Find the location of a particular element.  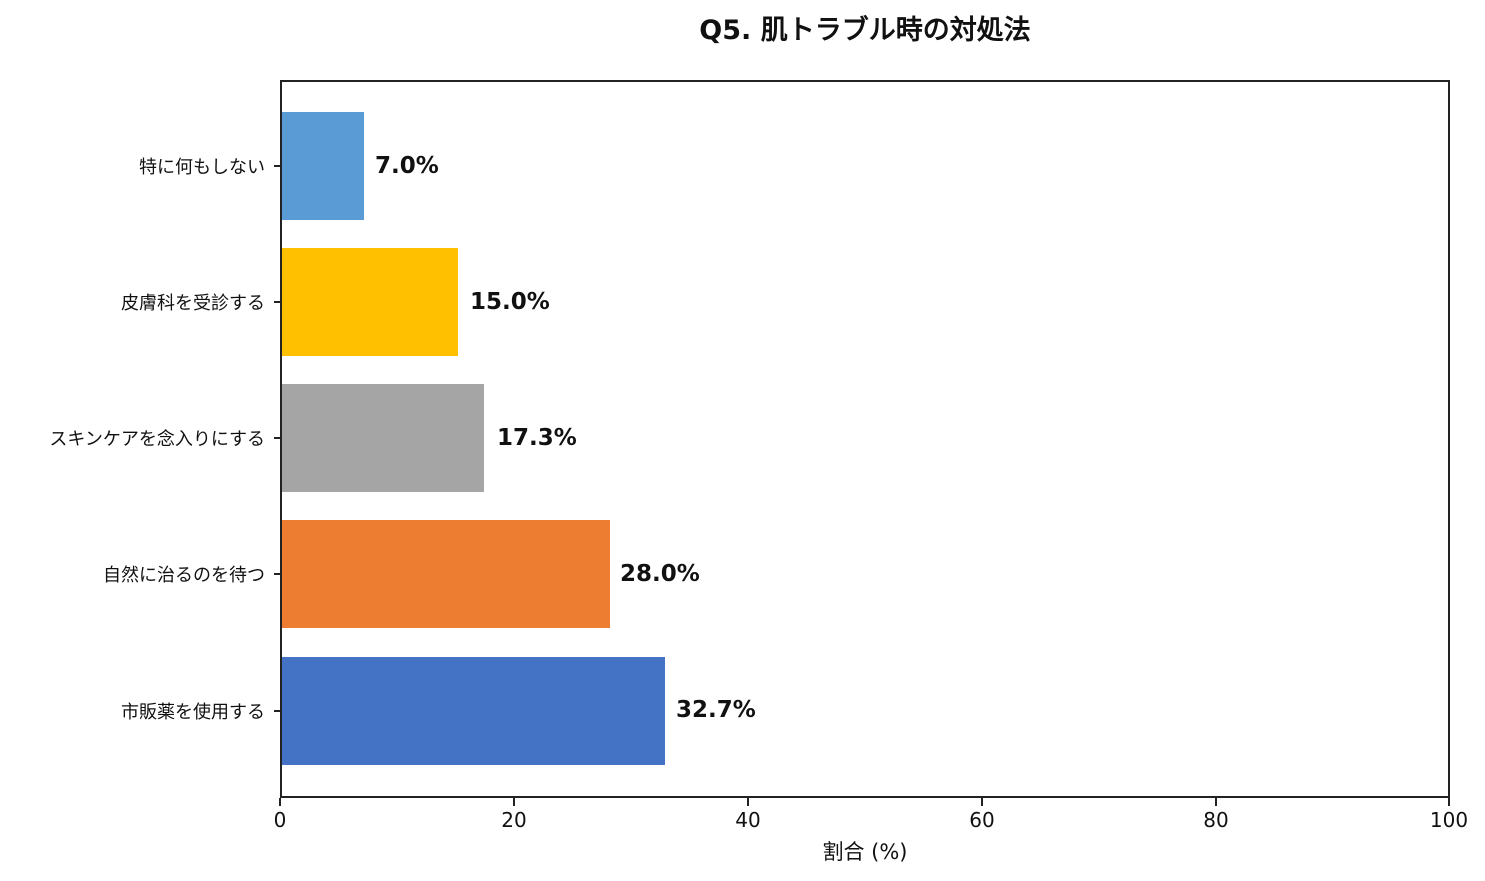

y-tick-label-0: 特に何もしない is located at coordinates (202, 167).